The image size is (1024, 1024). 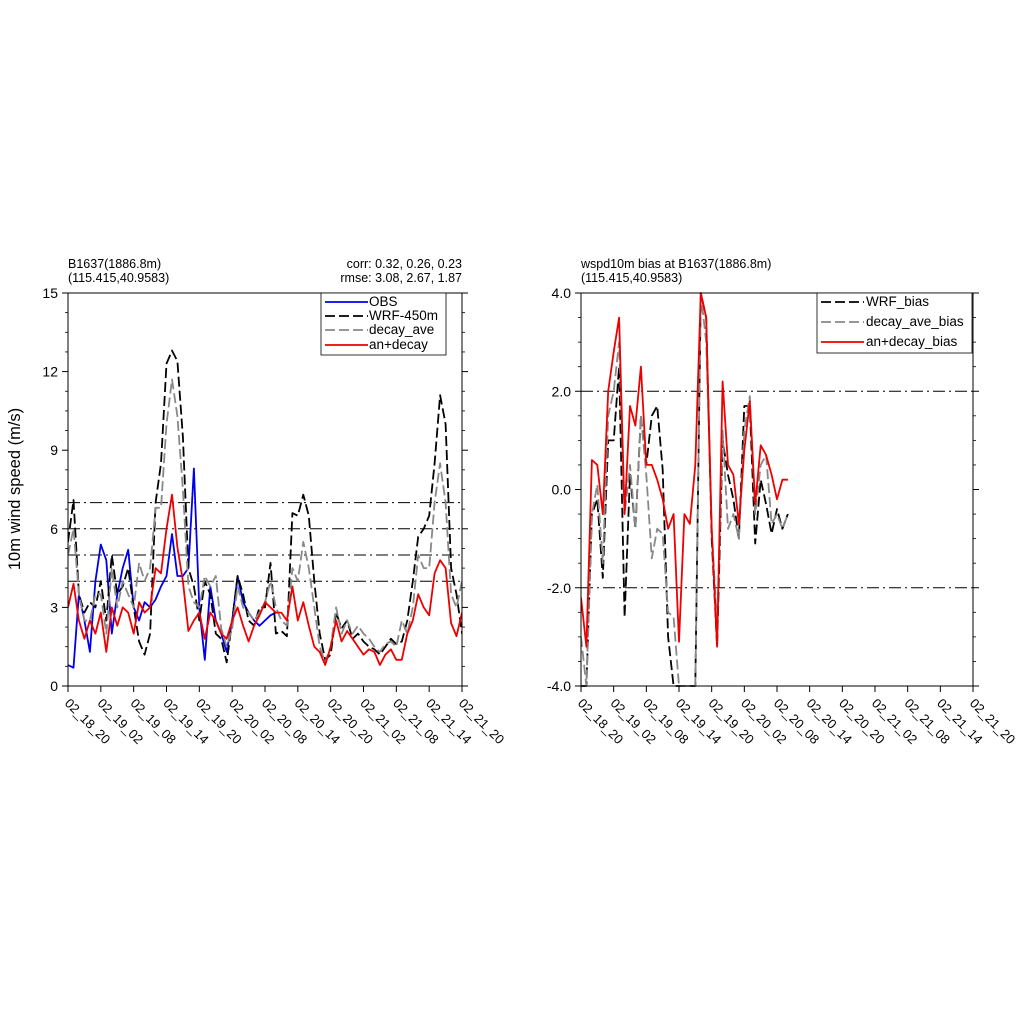 I want to click on left-y-axis-label: 10m wind speed (m/s), so click(x=15, y=489).